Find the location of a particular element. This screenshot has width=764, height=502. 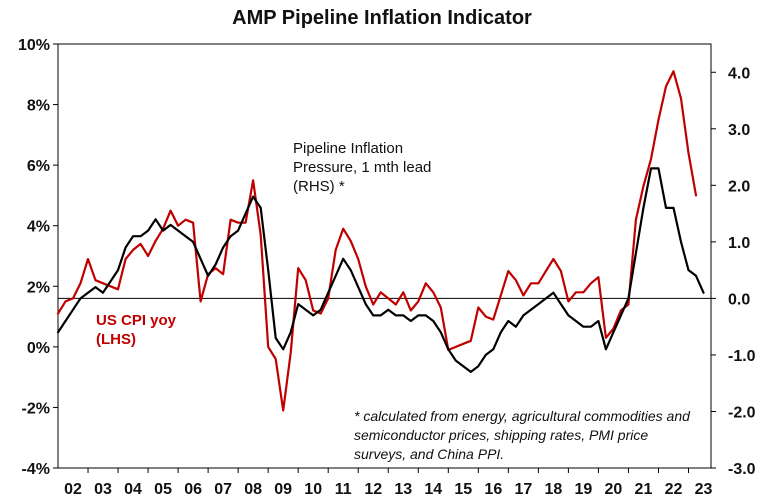

x-tick-label: 06 is located at coordinates (193, 489).